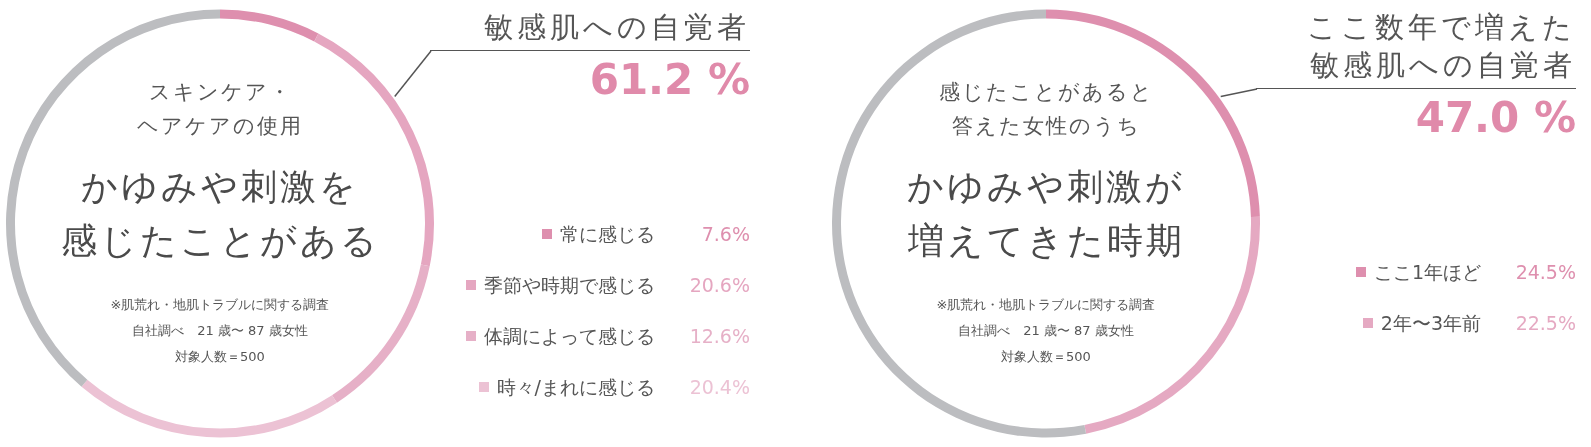 This screenshot has width=1591, height=447. What do you see at coordinates (1427, 272) in the screenshot?
I see `legend-label: ここ1年ほど` at bounding box center [1427, 272].